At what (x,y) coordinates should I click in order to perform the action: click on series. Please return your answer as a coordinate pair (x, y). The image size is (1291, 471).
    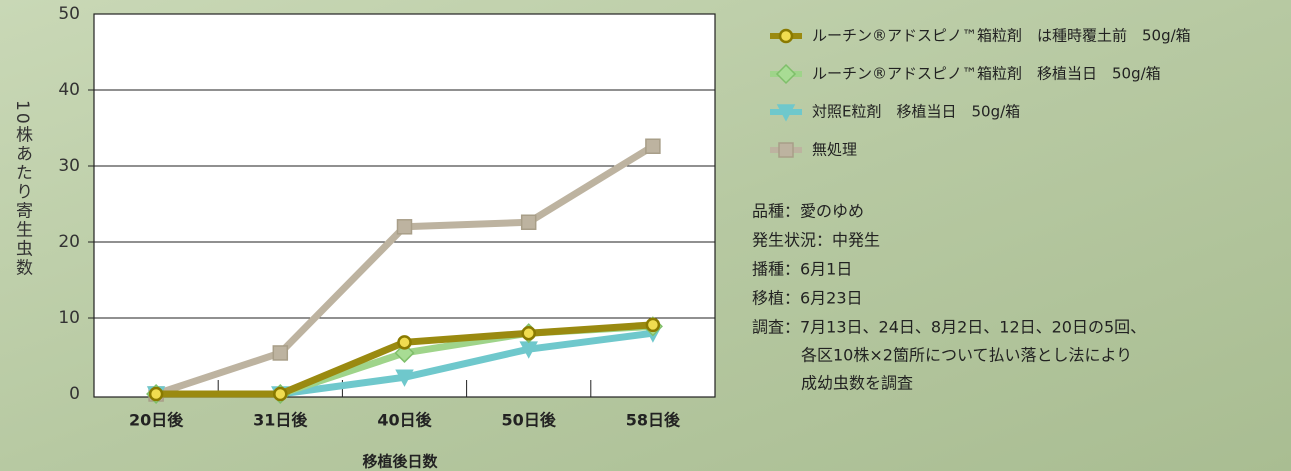
    Looking at the image, I should click on (404, 359).